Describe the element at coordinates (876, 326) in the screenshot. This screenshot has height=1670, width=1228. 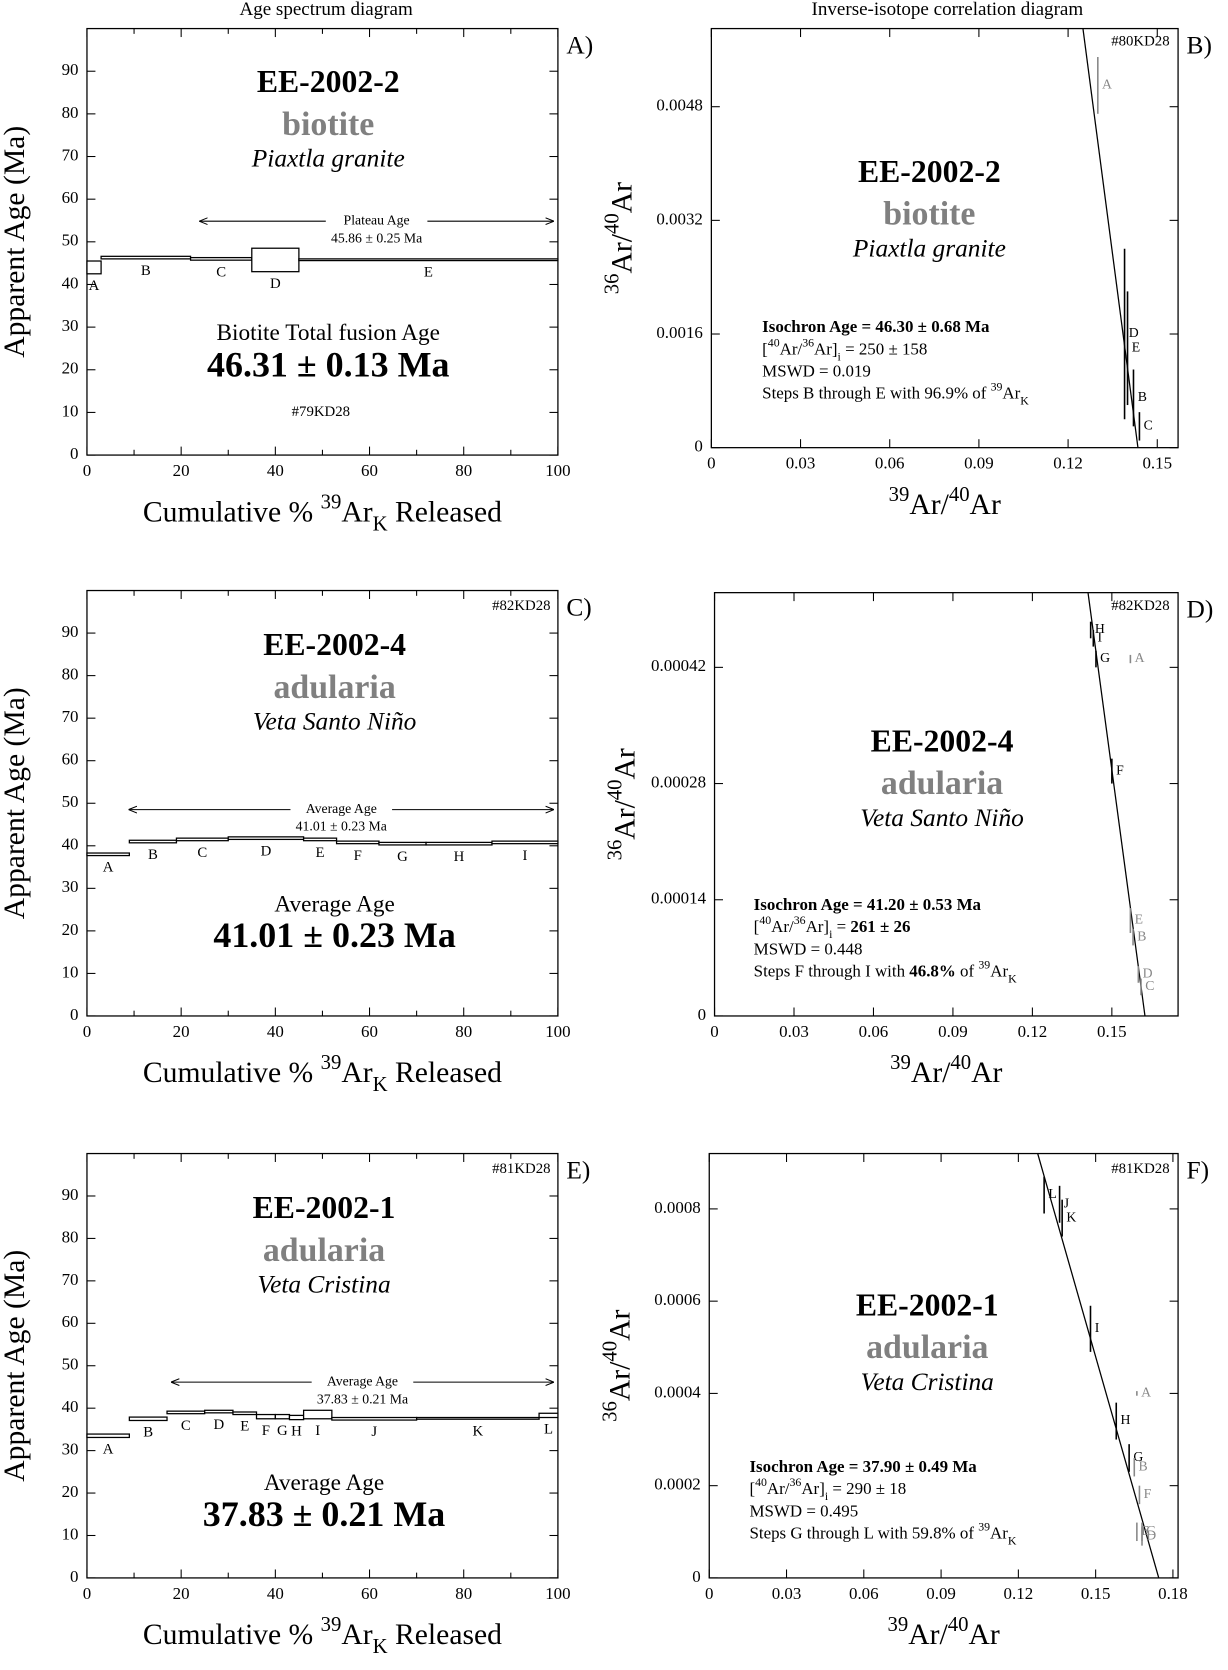
I see `text-segment: Isochron Age = 46.30 ± 0.68 Ma` at that location.